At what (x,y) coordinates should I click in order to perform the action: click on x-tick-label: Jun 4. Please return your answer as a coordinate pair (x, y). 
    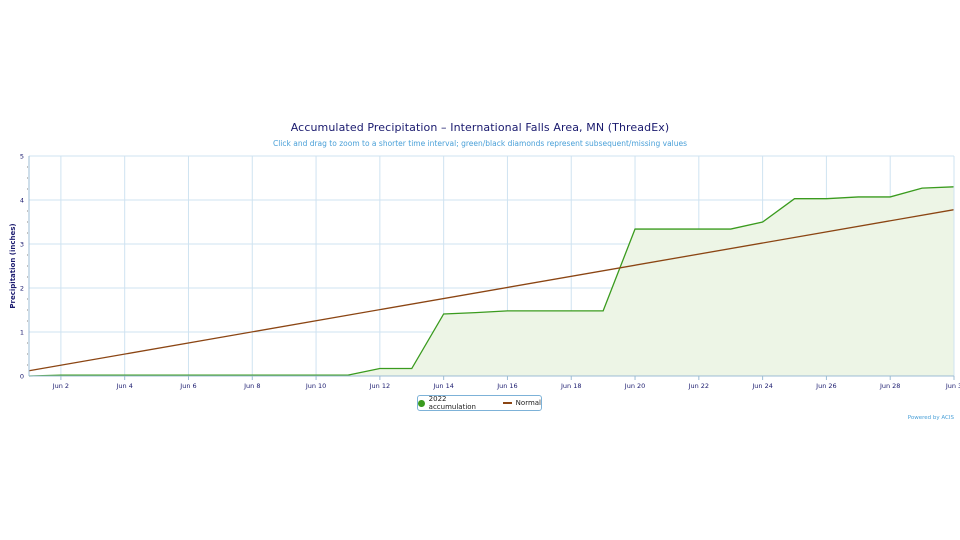
    Looking at the image, I should click on (124, 386).